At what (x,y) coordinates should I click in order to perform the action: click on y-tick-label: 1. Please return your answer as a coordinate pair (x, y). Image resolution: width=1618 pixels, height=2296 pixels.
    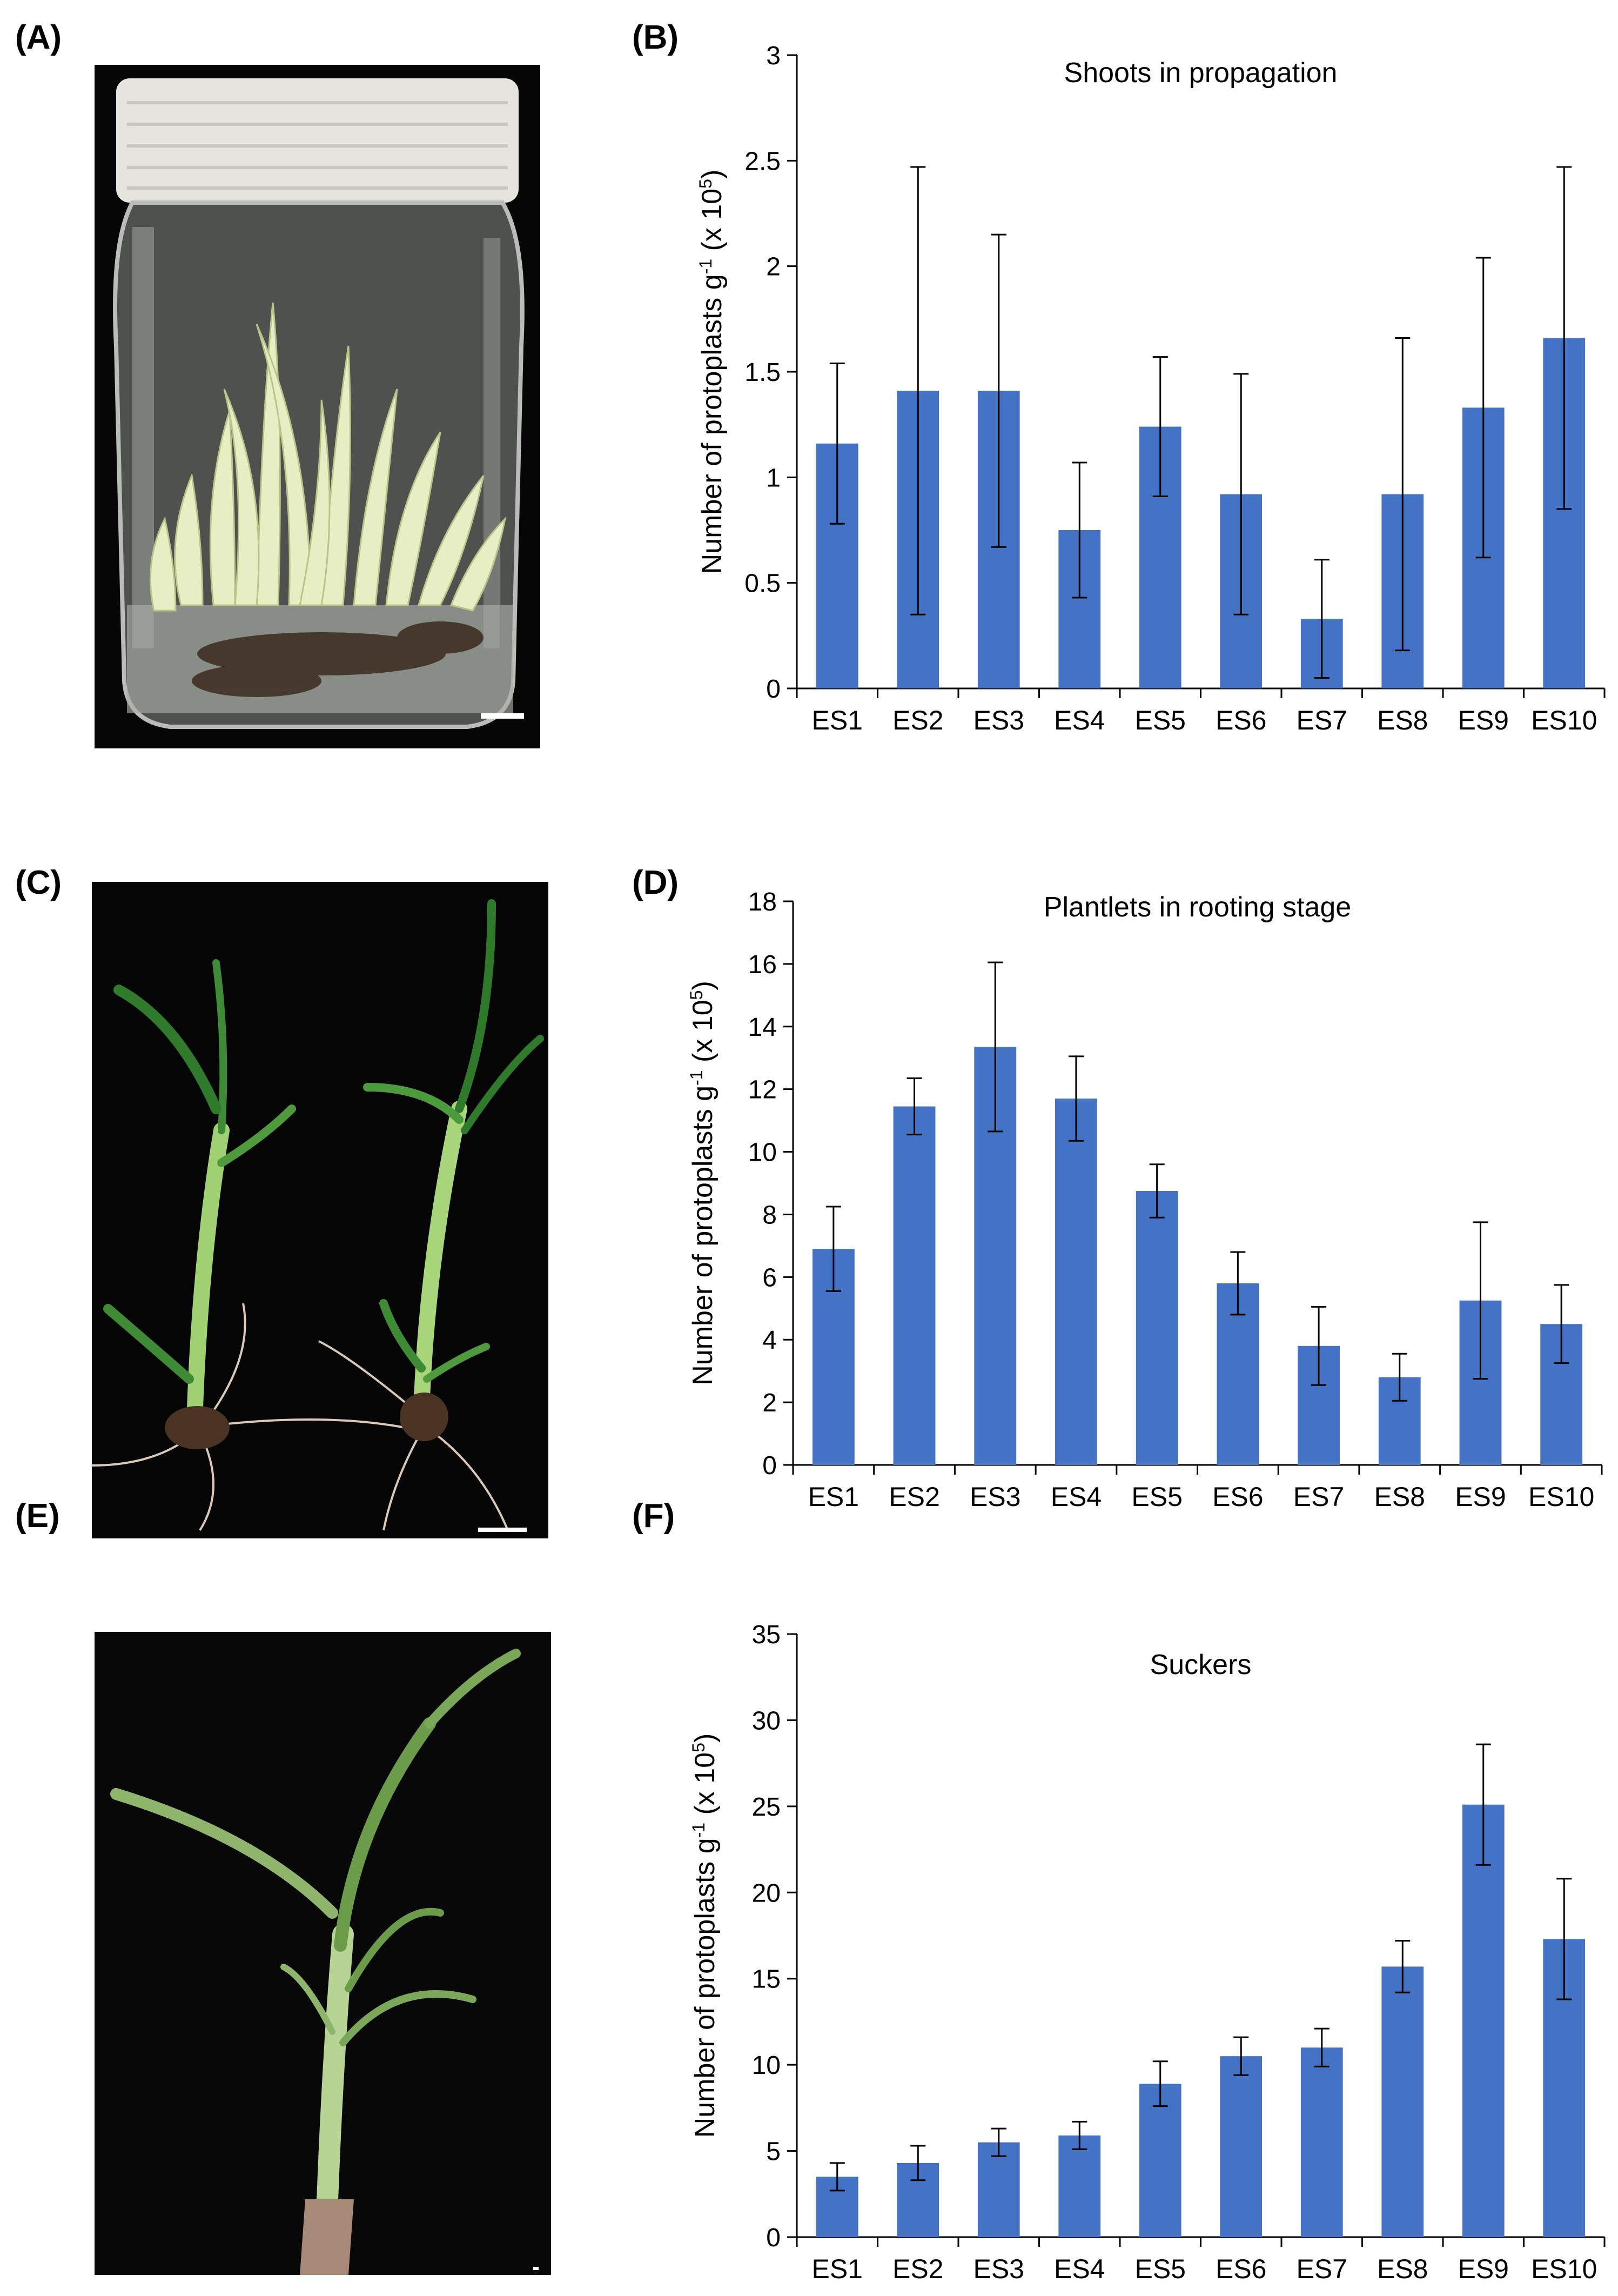
    Looking at the image, I should click on (774, 478).